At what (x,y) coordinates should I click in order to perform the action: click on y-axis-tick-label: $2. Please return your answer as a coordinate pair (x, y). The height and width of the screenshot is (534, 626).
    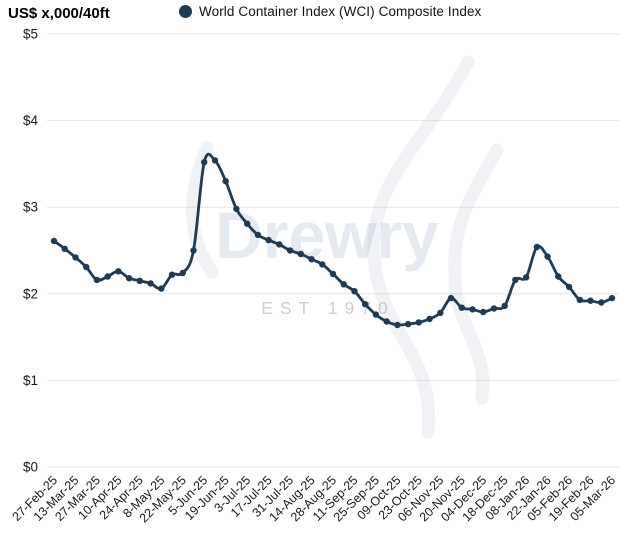
    Looking at the image, I should click on (30, 293).